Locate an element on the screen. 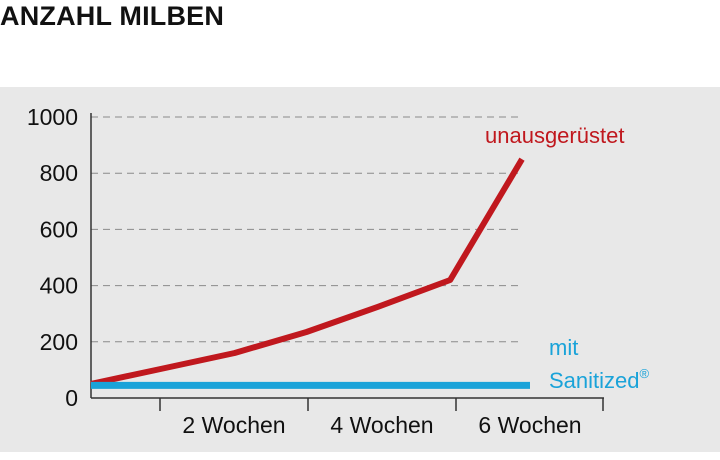 The height and width of the screenshot is (460, 720). y-tick-label-800: 800 is located at coordinates (59, 173).